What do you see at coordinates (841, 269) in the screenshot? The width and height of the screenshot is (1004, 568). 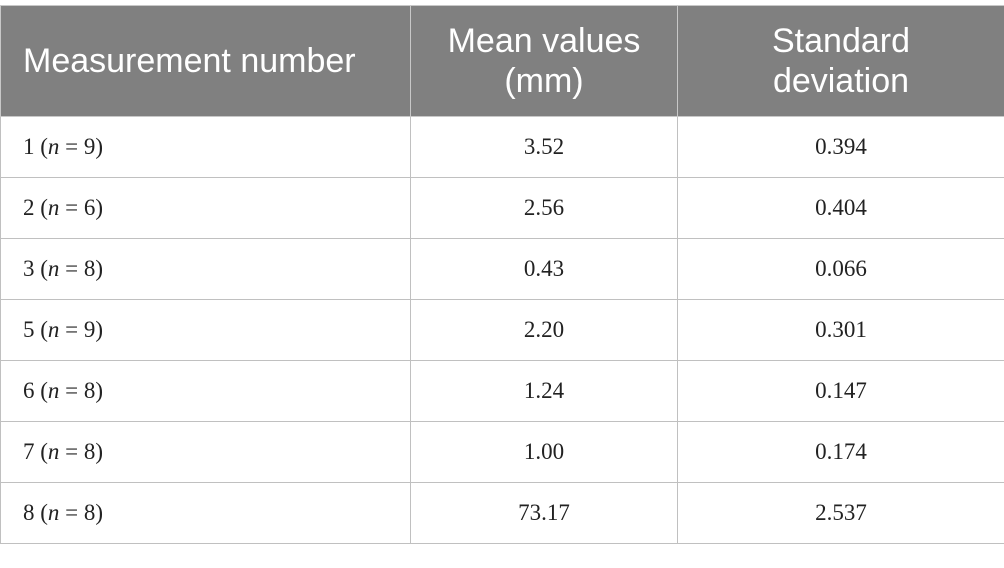 I see `cell: 0.066` at bounding box center [841, 269].